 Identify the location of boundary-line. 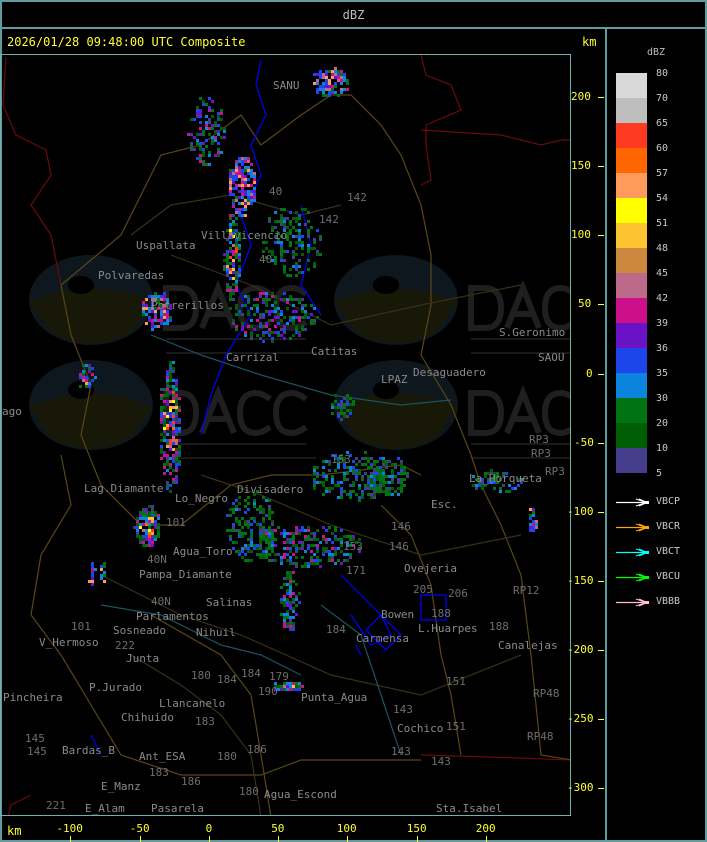
(495, 120).